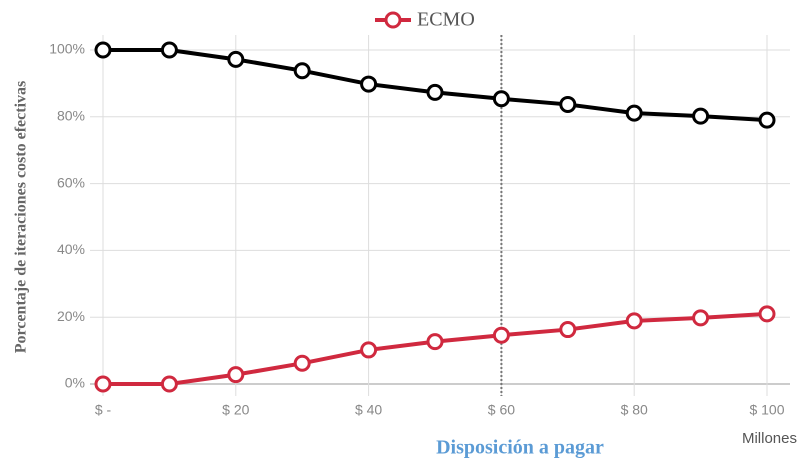 This screenshot has width=805, height=461. What do you see at coordinates (67, 49) in the screenshot?
I see `y-tick-label: 100%` at bounding box center [67, 49].